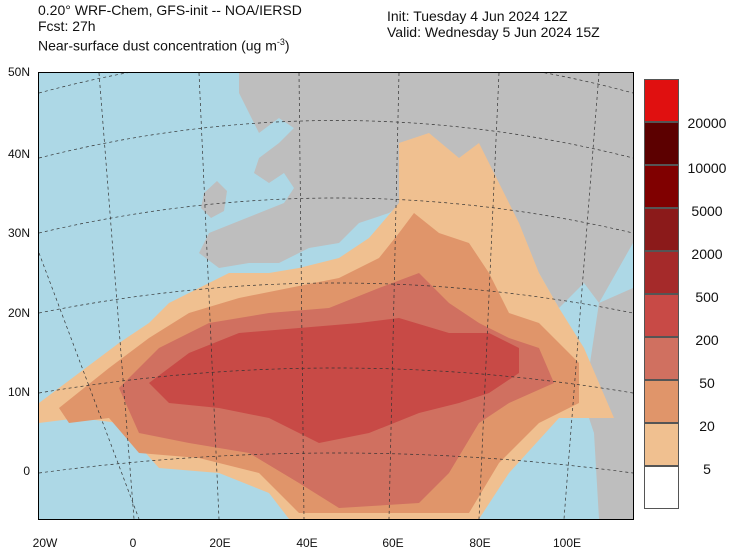 The width and height of the screenshot is (734, 550). What do you see at coordinates (319, 130) in the screenshot?
I see `land-scandinavia` at bounding box center [319, 130].